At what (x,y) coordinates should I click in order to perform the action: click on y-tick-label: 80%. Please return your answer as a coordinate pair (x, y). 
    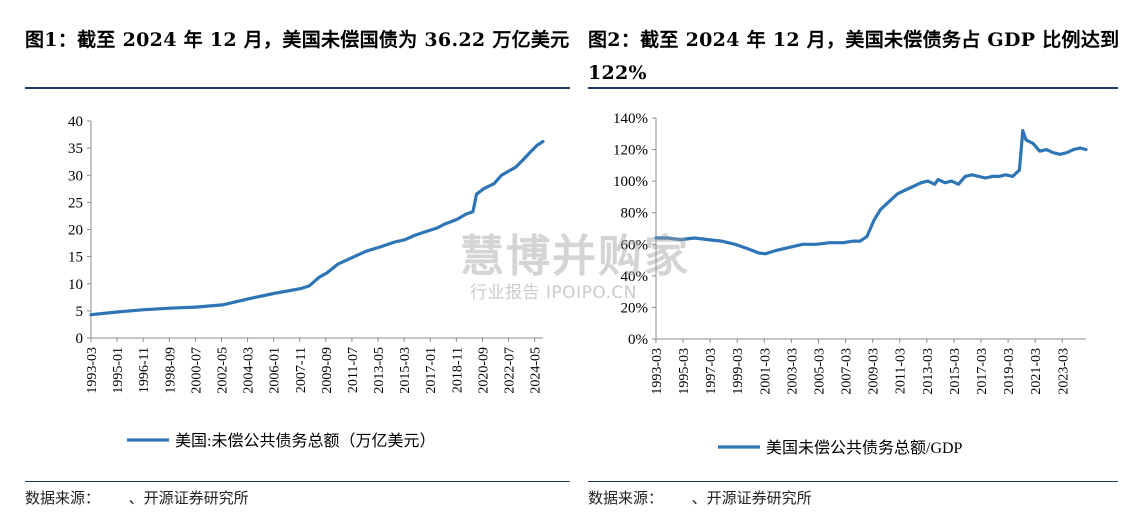
    Looking at the image, I should click on (635, 214).